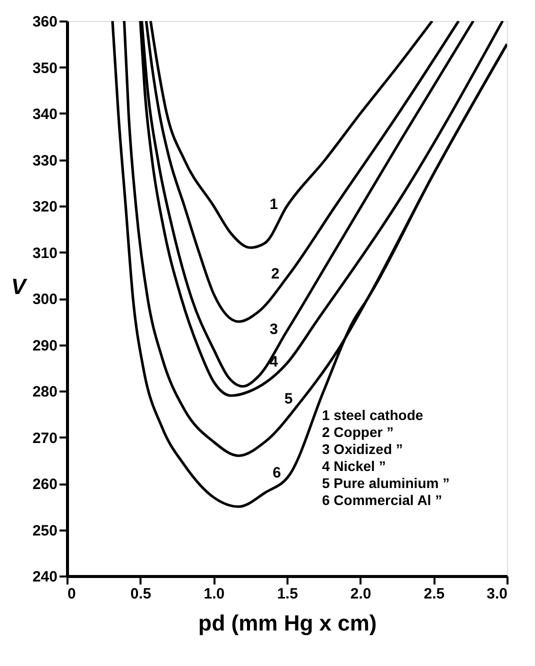  What do you see at coordinates (45, 68) in the screenshot?
I see `y-tick-label: 350` at bounding box center [45, 68].